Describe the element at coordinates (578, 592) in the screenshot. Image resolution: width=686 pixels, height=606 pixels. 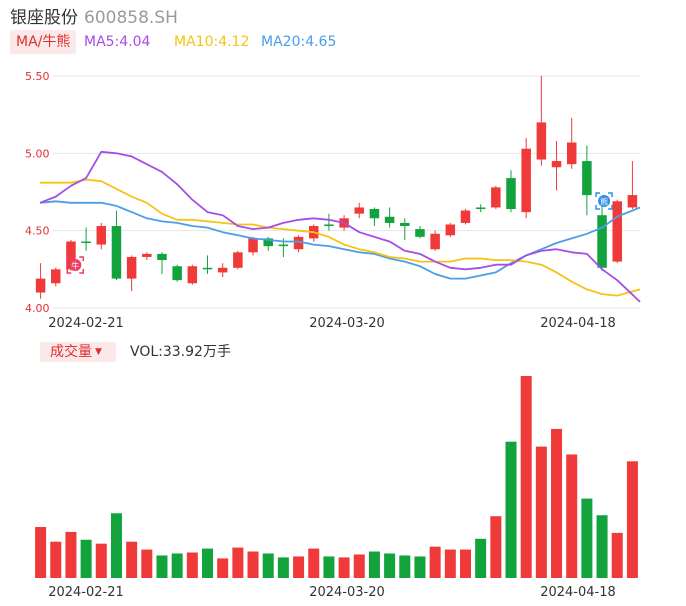
I see `volume-x-tick-label: 2024-04-18` at that location.